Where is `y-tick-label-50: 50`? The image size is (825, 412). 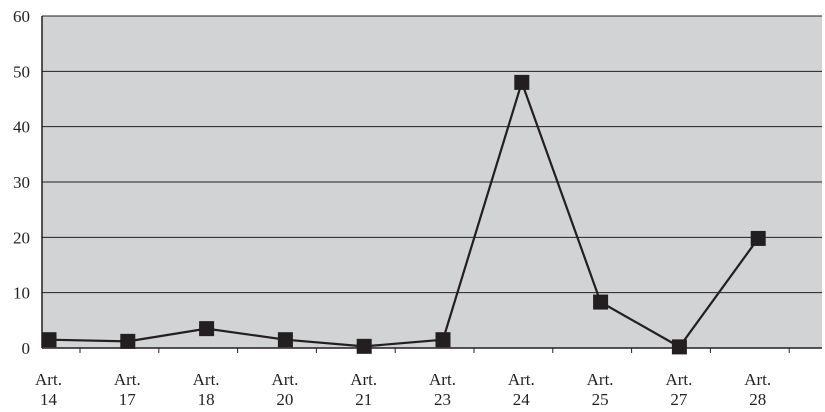
y-tick-label-50: 50 is located at coordinates (21, 71).